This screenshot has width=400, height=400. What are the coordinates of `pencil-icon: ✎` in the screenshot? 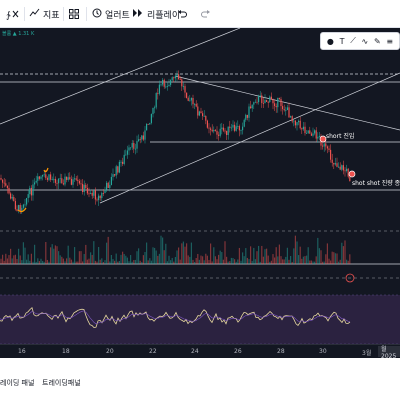 It's located at (377, 41).